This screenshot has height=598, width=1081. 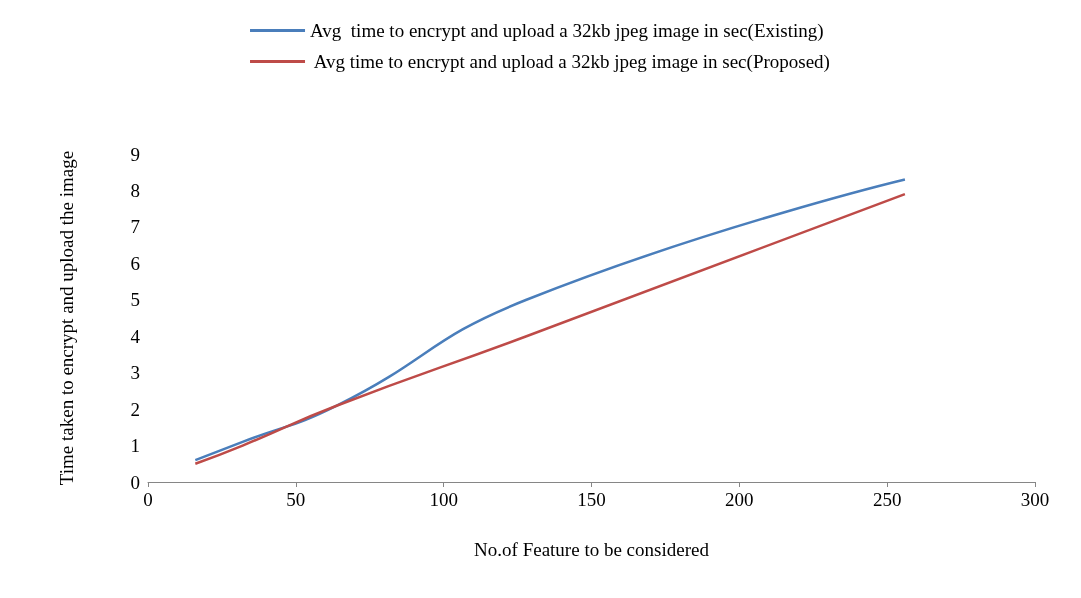 What do you see at coordinates (148, 499) in the screenshot?
I see `x-tick-label: 0` at bounding box center [148, 499].